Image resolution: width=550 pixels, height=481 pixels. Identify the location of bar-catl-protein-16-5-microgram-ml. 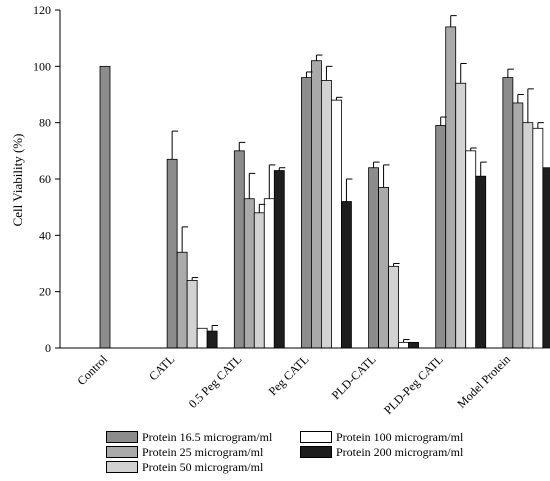
(172, 253).